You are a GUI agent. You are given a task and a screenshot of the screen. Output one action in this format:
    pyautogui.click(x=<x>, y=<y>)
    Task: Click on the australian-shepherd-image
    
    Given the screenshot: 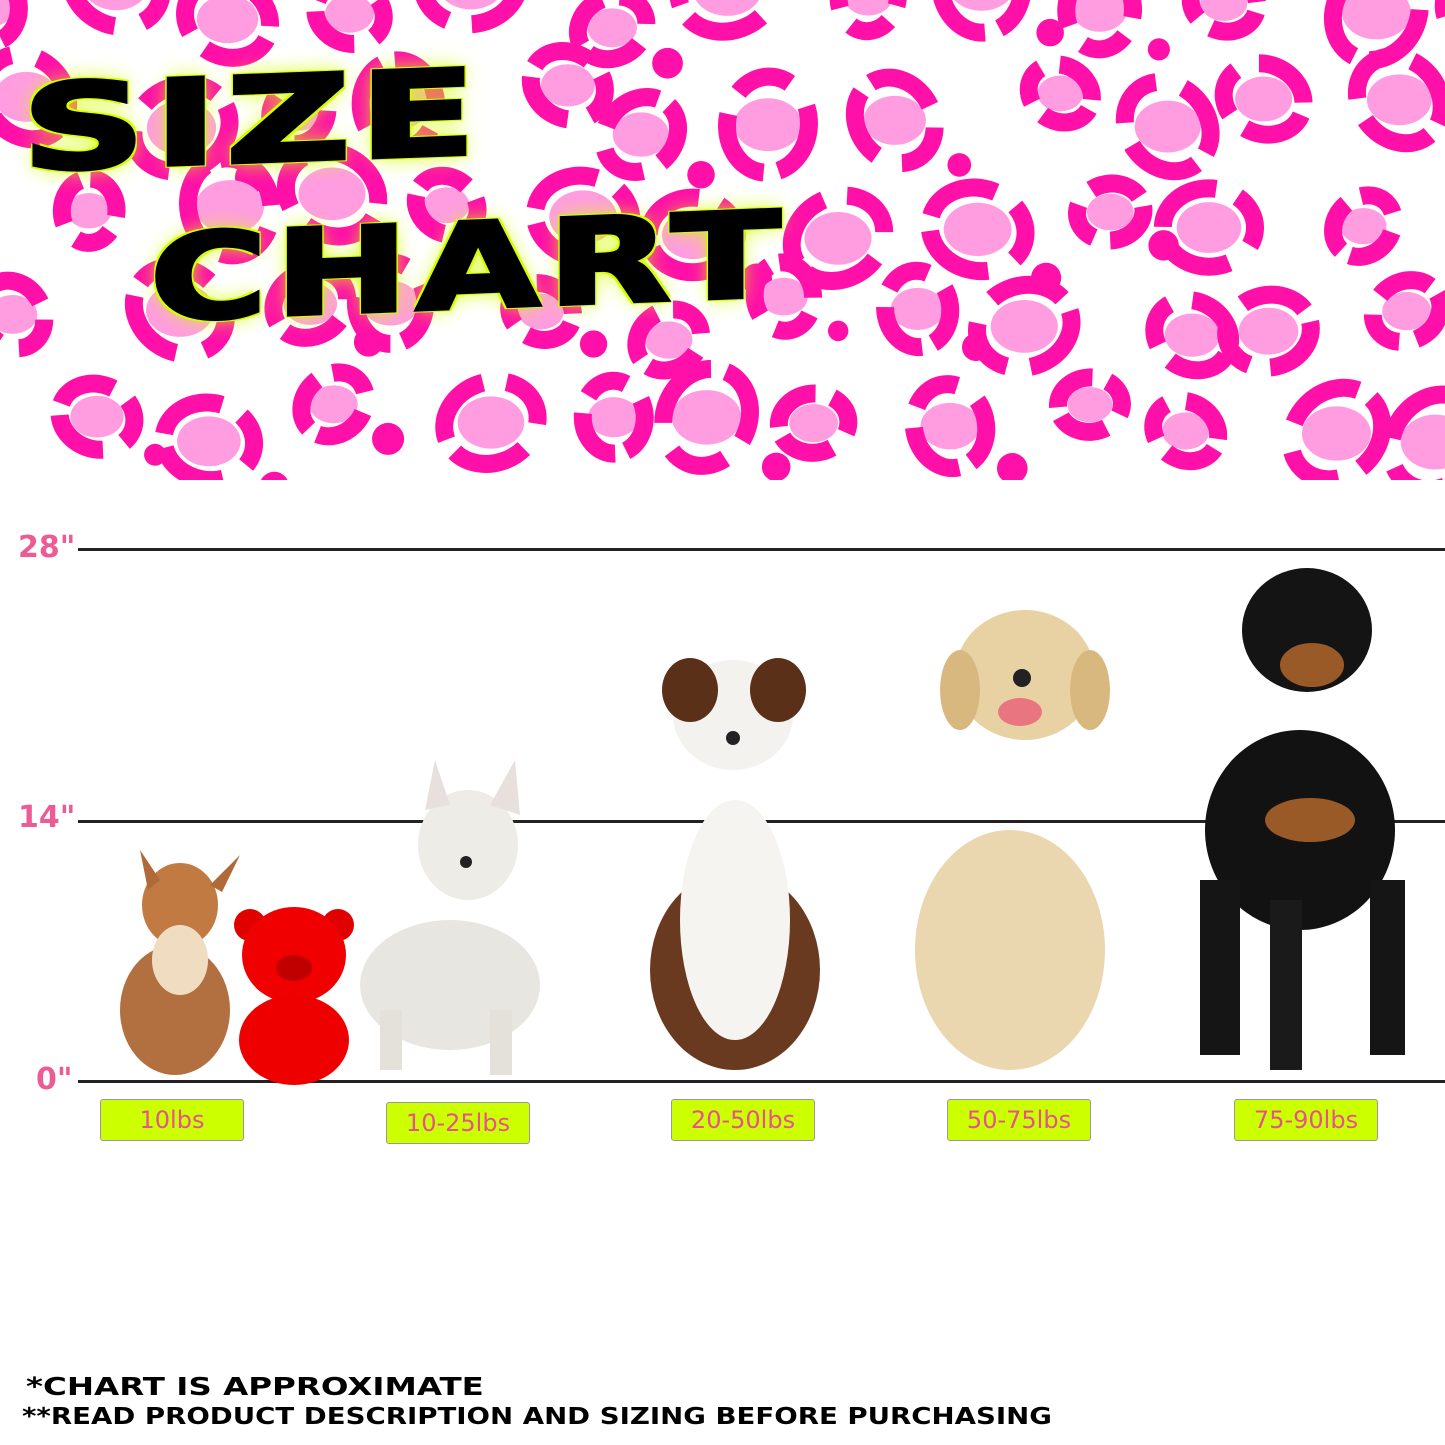 What is the action you would take?
    pyautogui.click(x=735, y=864)
    